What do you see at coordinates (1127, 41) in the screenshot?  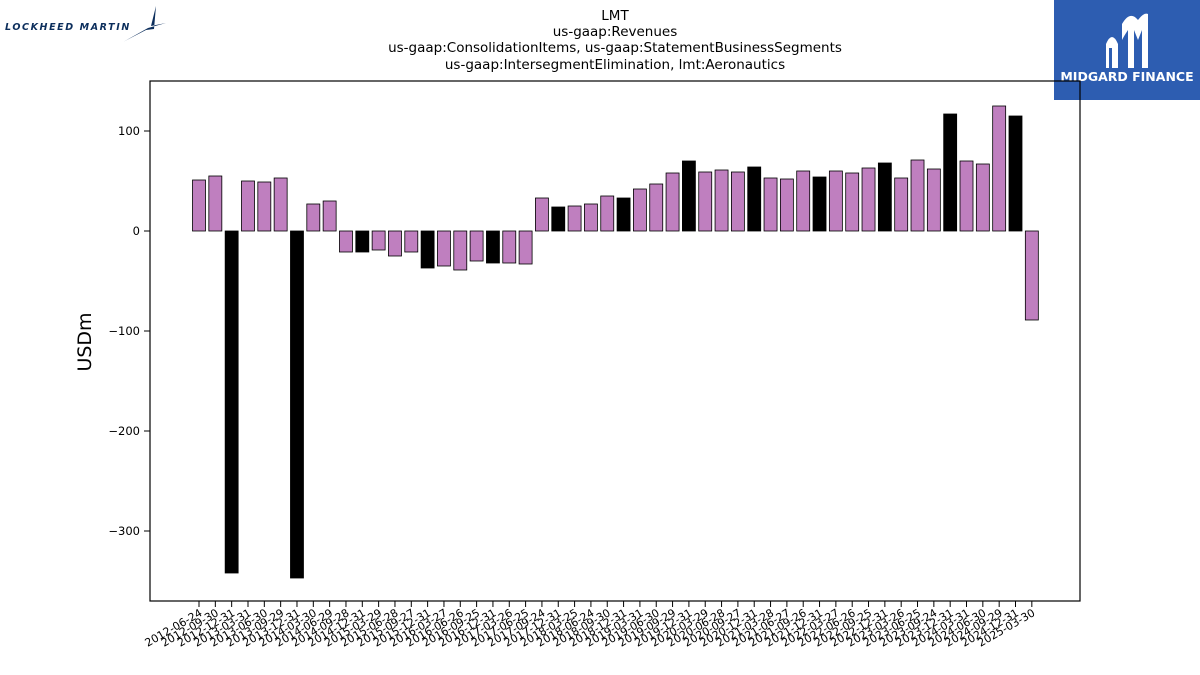 I see `midgard-emblem-icon` at bounding box center [1127, 41].